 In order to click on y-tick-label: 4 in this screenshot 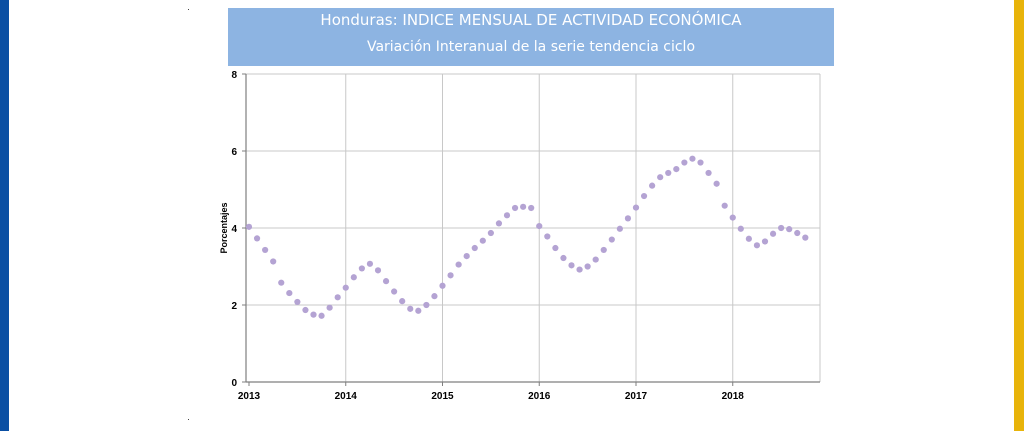, I will do `click(234, 229)`.